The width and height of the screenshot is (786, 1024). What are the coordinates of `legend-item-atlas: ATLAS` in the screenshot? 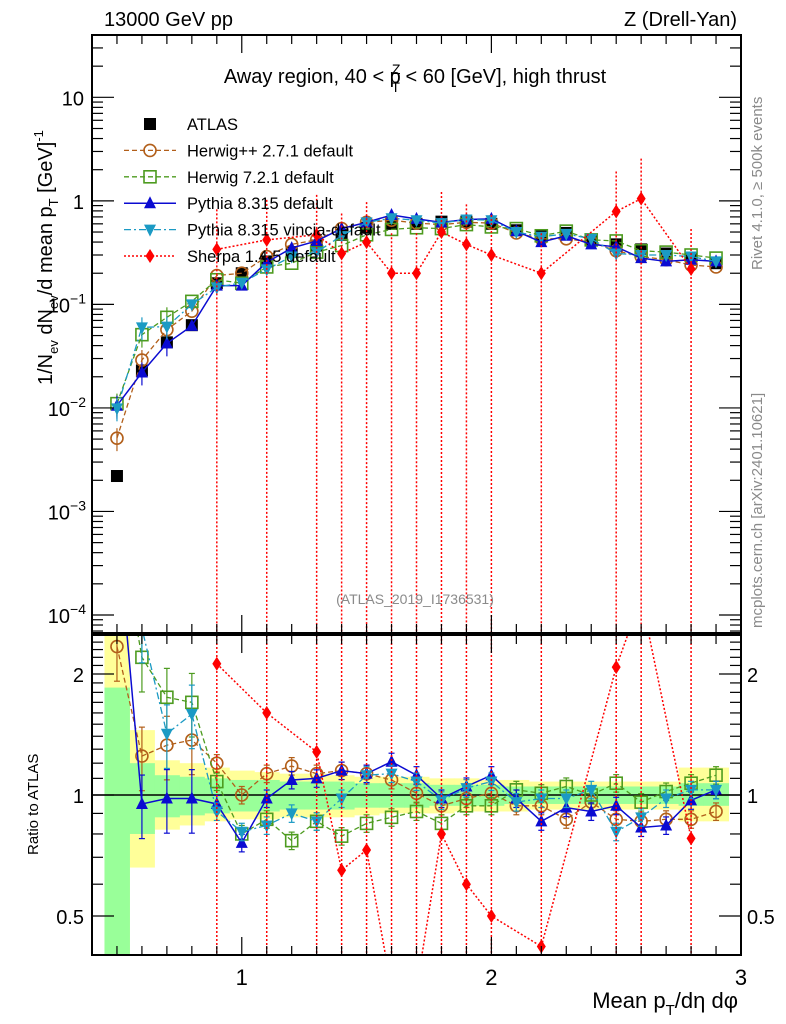 It's located at (191, 125).